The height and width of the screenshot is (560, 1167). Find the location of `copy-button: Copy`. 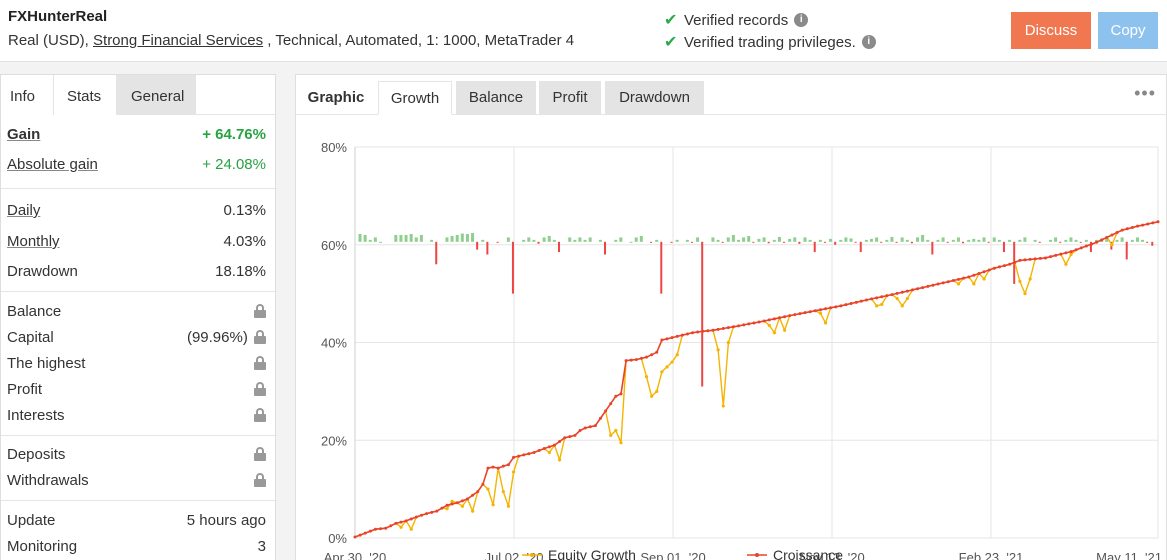

copy-button: Copy is located at coordinates (1128, 30).